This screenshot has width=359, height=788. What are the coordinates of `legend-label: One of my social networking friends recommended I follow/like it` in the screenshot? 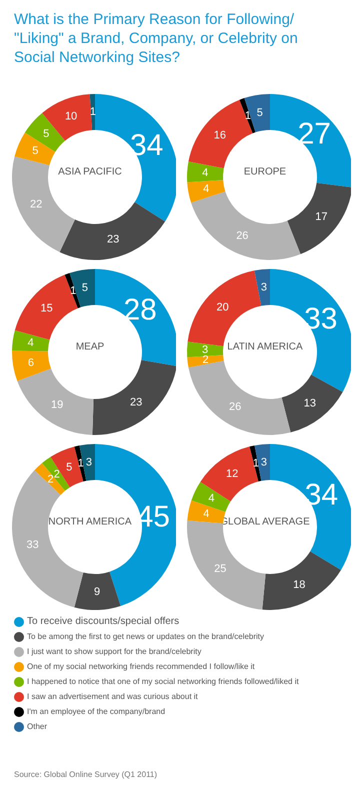 It's located at (141, 666).